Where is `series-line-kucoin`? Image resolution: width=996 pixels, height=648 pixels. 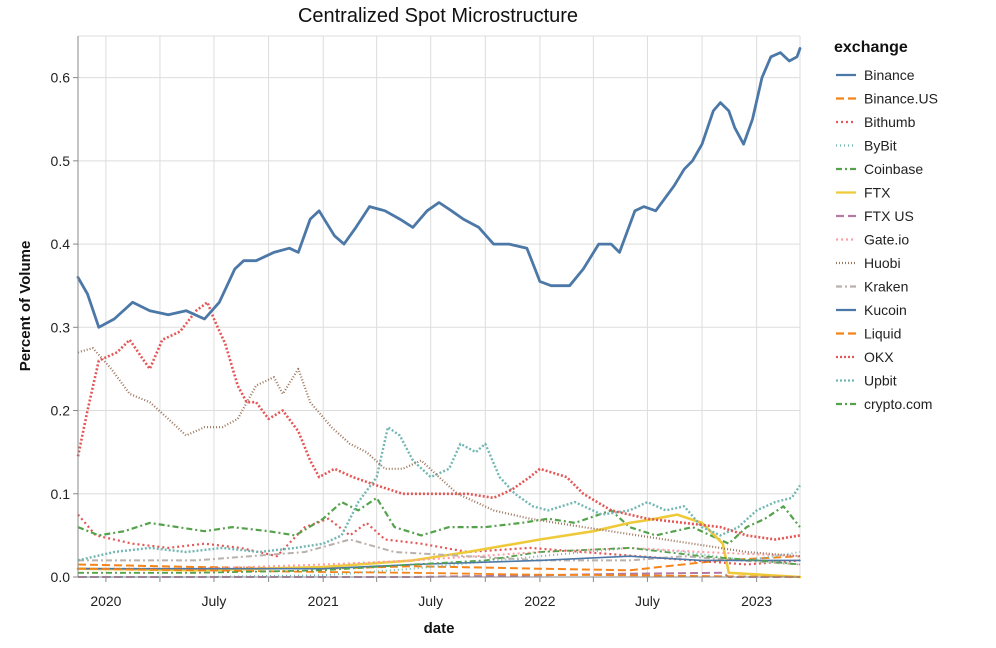 series-line-kucoin is located at coordinates (439, 562).